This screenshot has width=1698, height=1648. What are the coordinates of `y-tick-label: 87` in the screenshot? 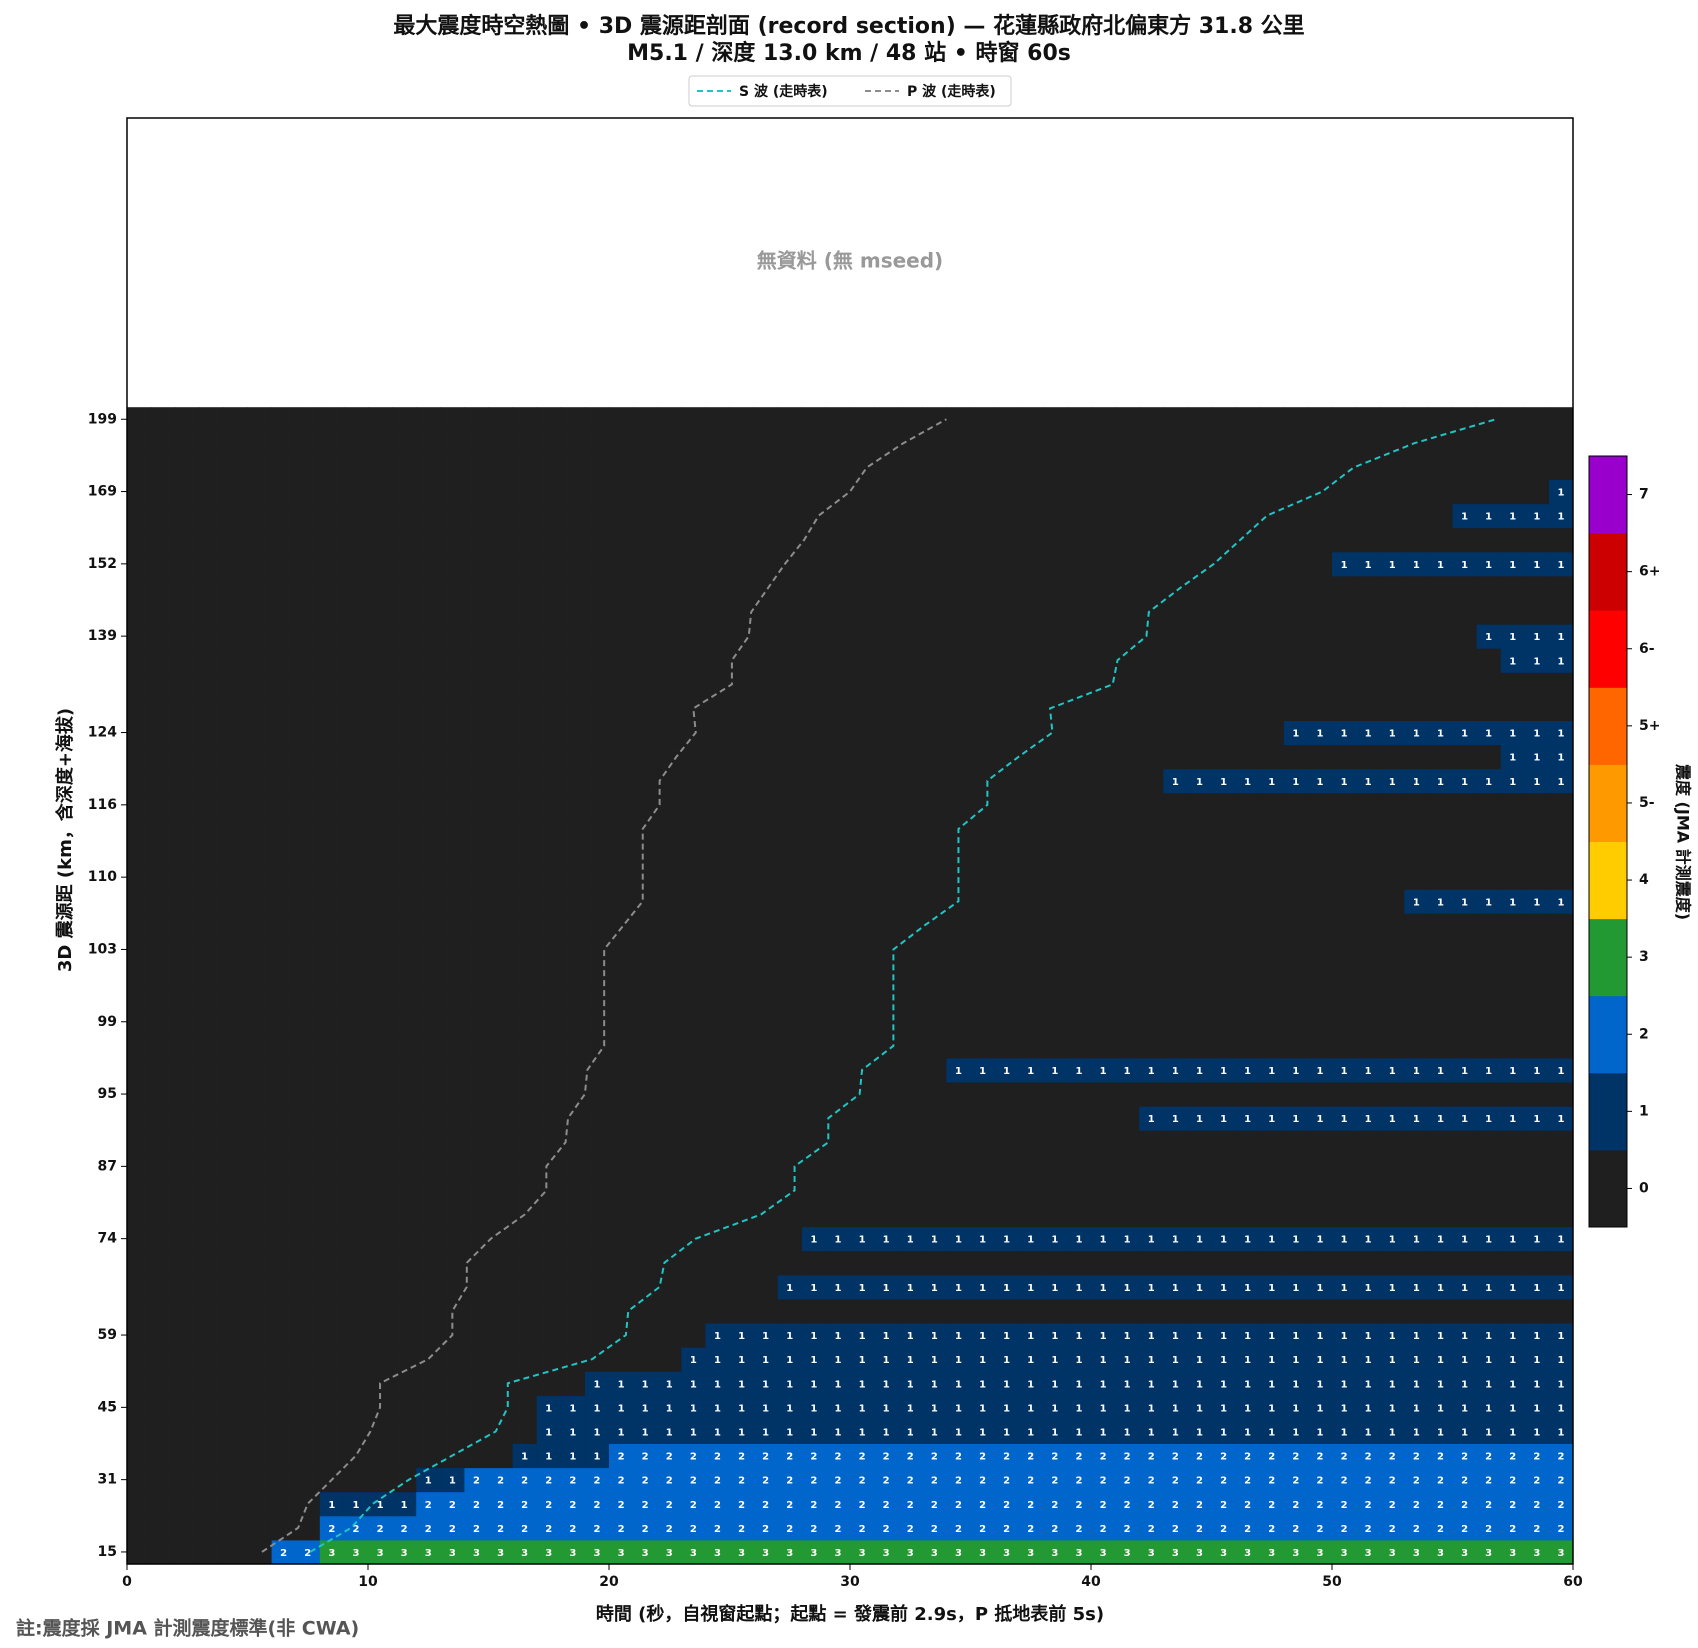 It's located at (107, 1166).